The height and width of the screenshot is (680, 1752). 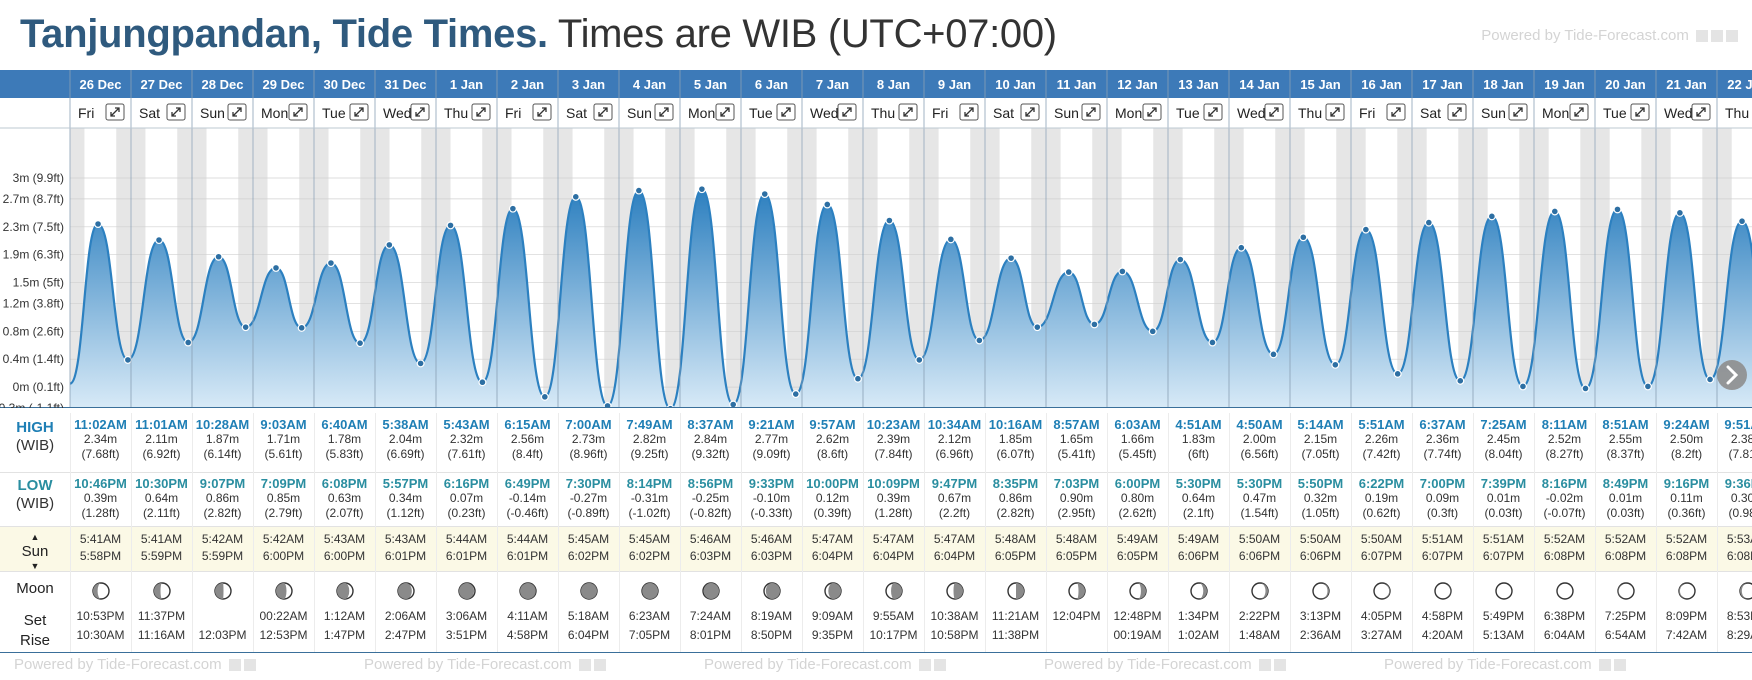 What do you see at coordinates (1381, 439) in the screenshot?
I see `high-tide-cell: 5:51AM 2.26m (7.42ft)` at bounding box center [1381, 439].